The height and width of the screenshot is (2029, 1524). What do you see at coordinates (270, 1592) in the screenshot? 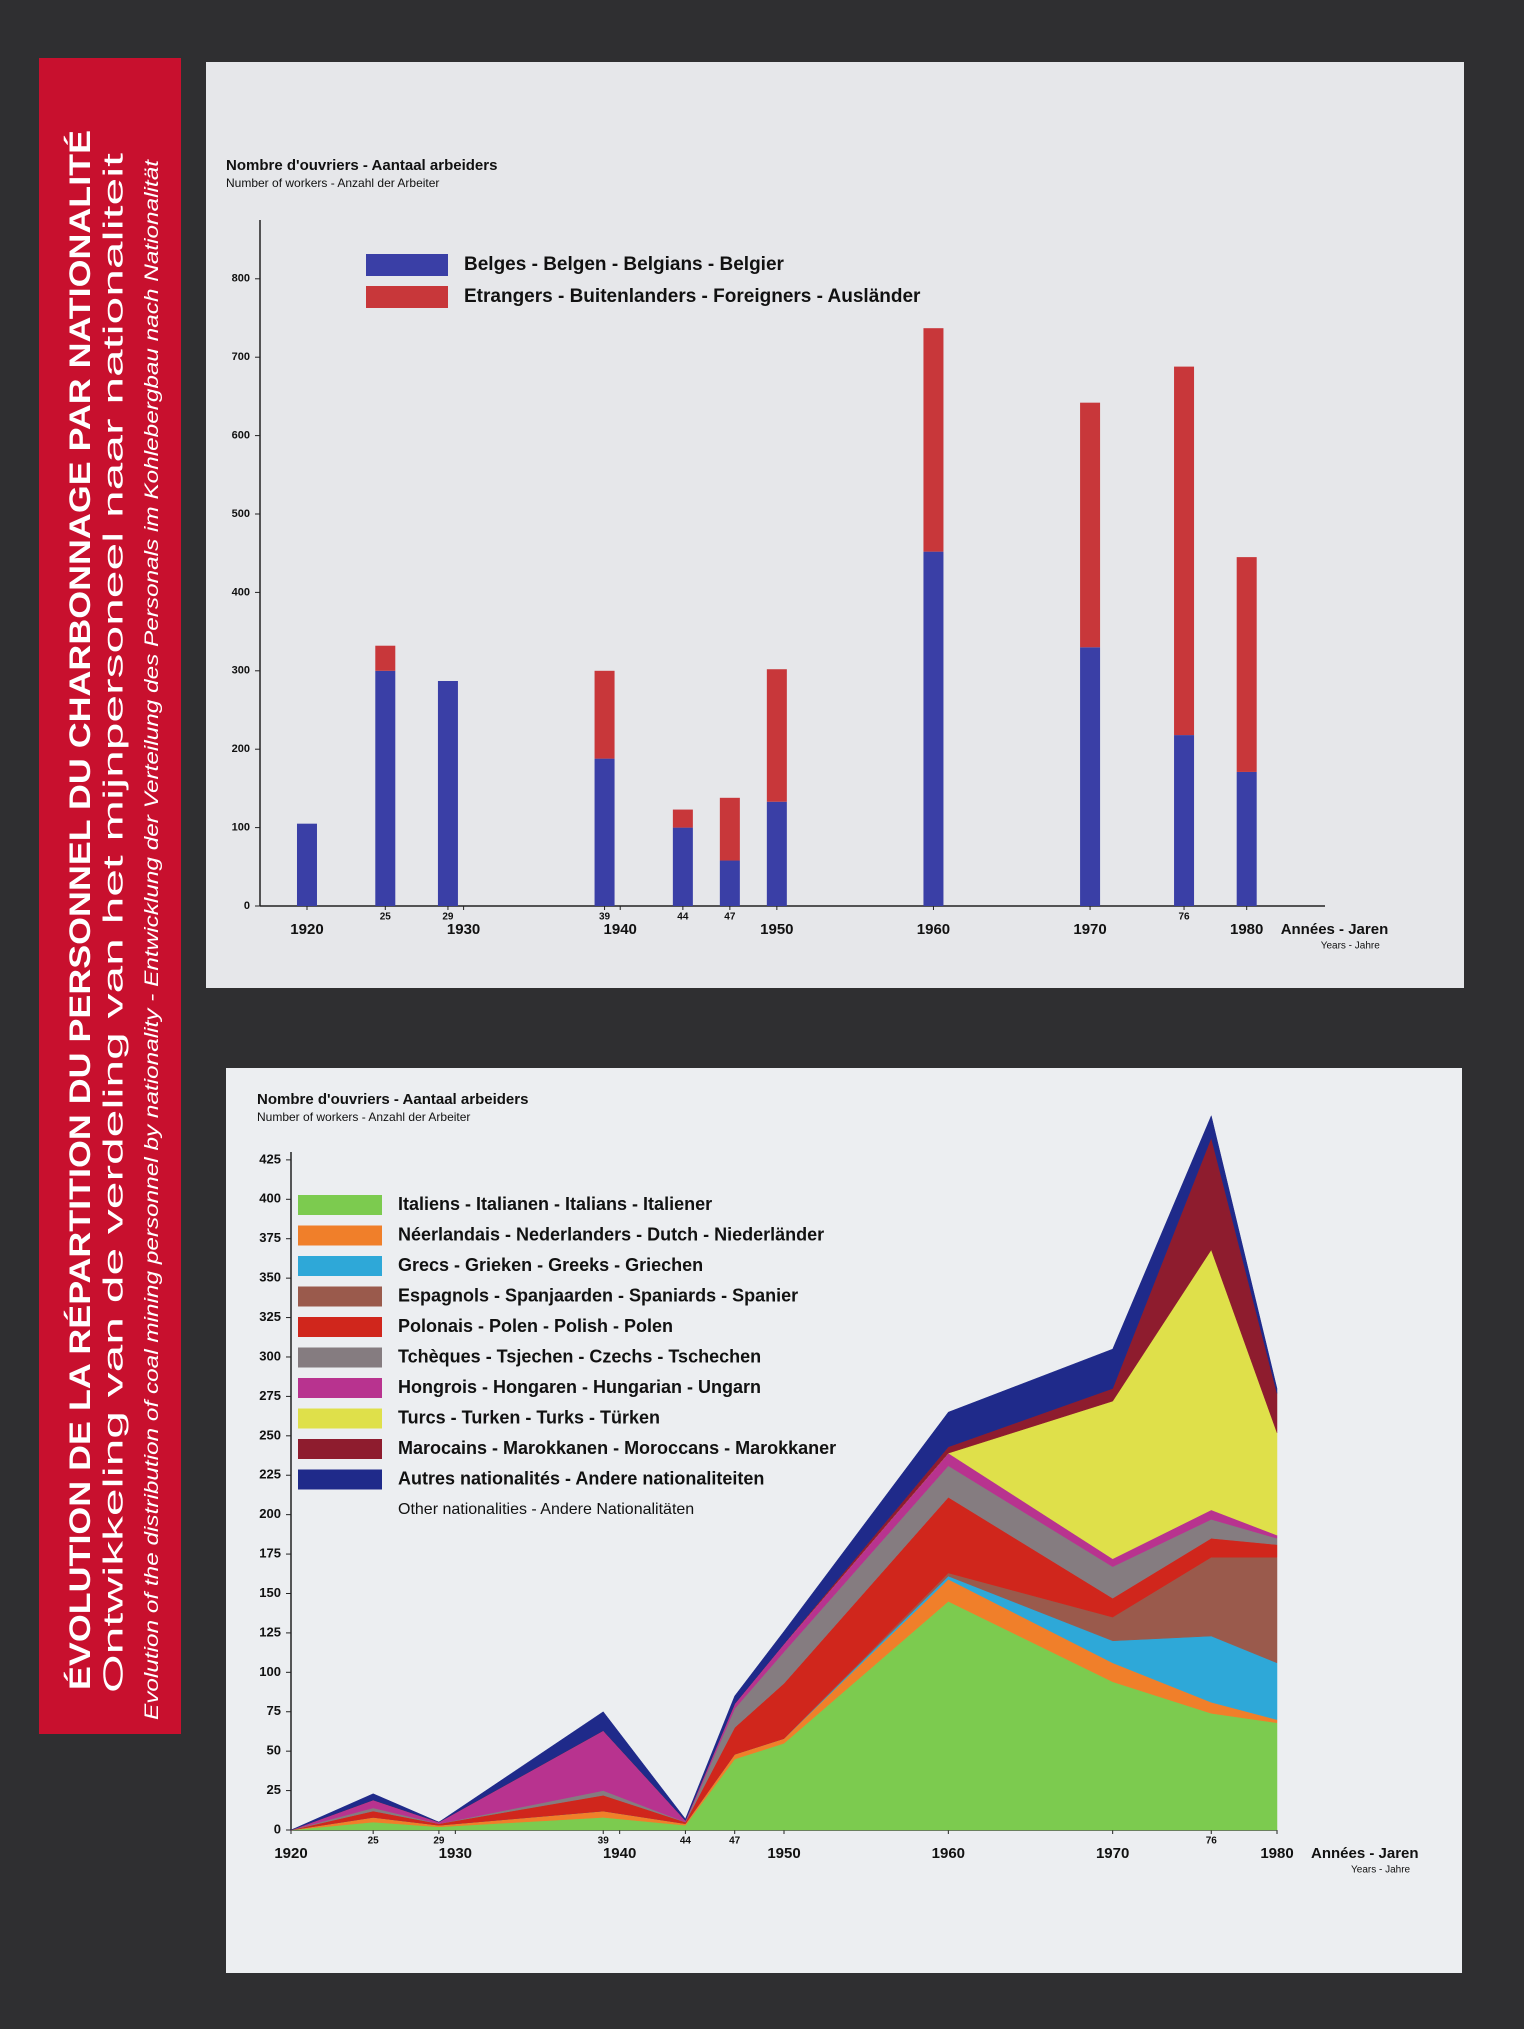
I see `y-tick-label: 150` at bounding box center [270, 1592].